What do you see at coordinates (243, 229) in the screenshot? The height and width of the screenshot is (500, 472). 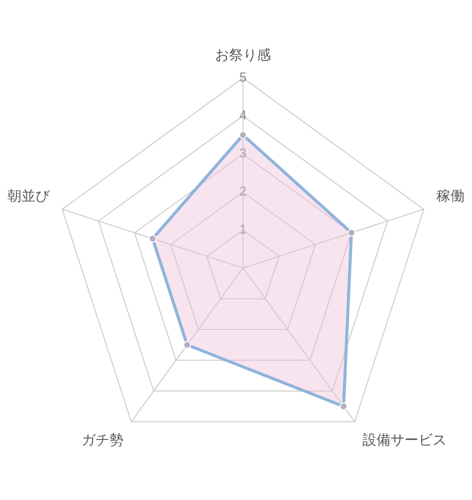 I see `y-tick-label: 1` at bounding box center [243, 229].